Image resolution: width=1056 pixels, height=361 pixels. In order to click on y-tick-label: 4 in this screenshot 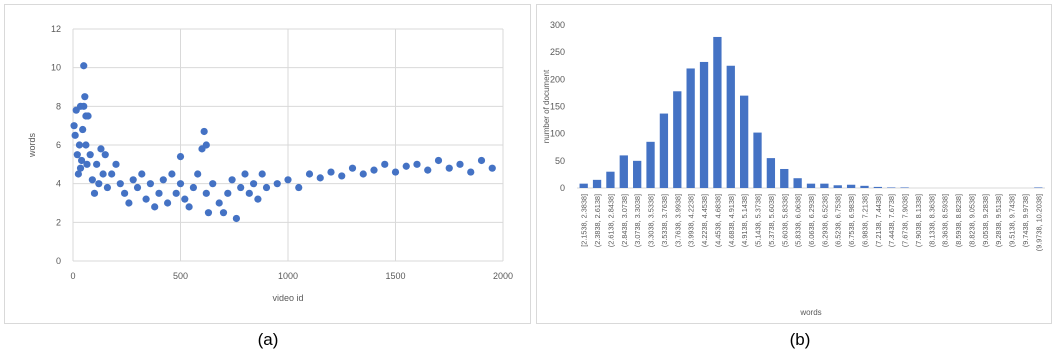, I will do `click(58, 184)`.